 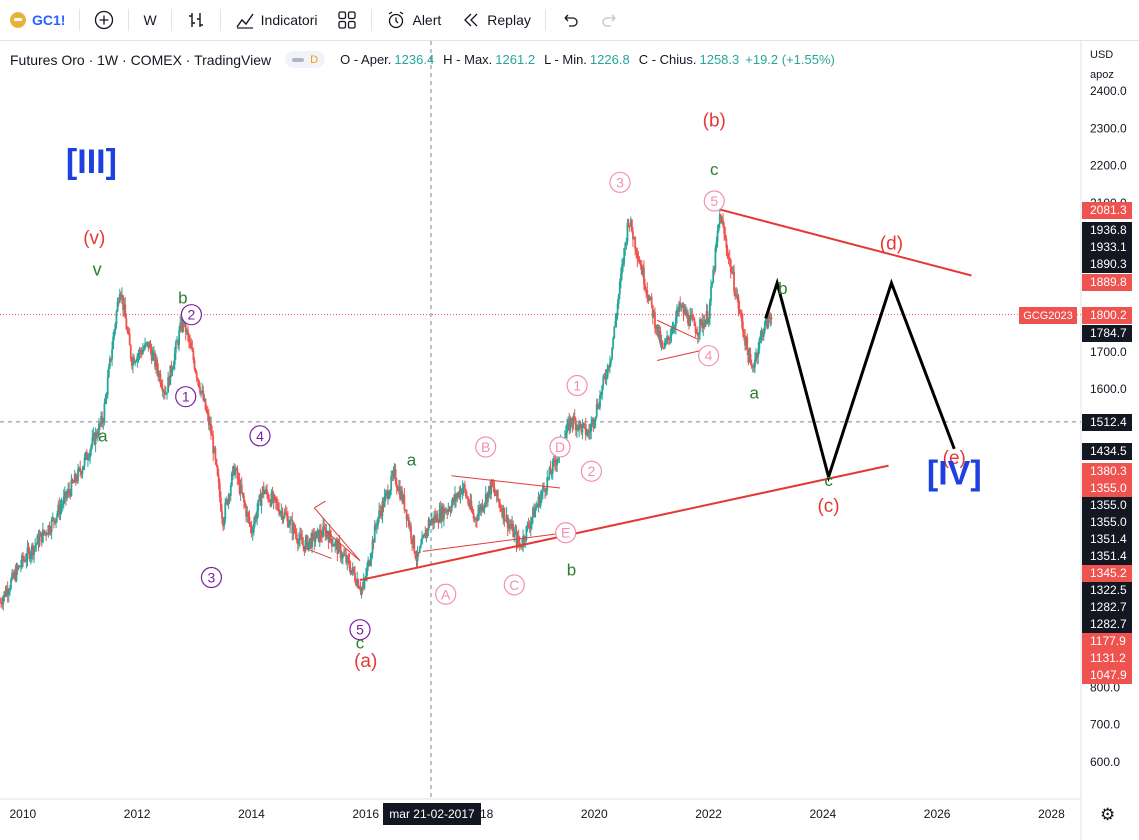 I want to click on redo-button, so click(x=610, y=20).